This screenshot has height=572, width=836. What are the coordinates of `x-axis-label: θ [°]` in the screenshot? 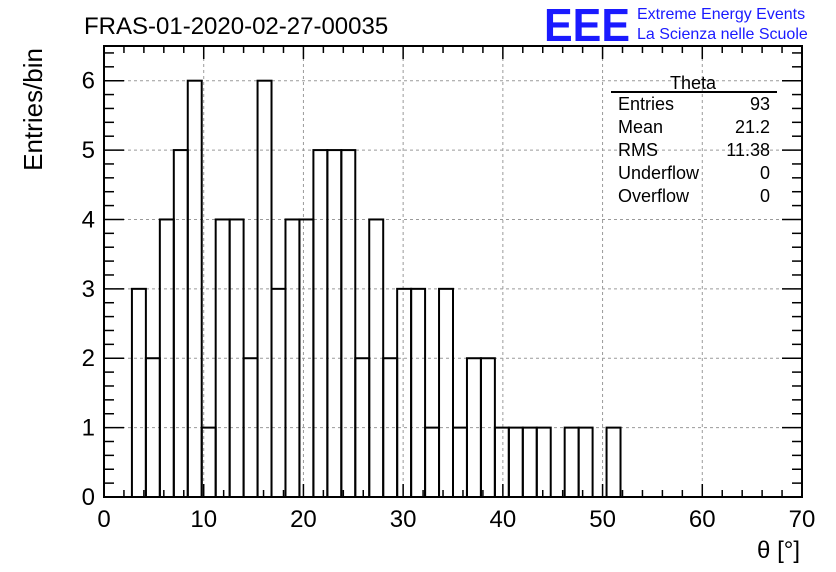 It's located at (778, 550).